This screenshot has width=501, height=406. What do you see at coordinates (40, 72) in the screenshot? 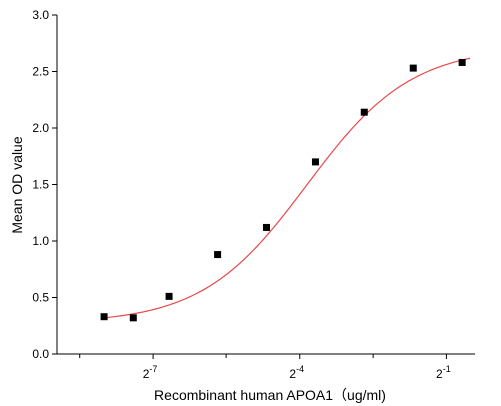
I see `y-tick-label: 2.5` at bounding box center [40, 72].